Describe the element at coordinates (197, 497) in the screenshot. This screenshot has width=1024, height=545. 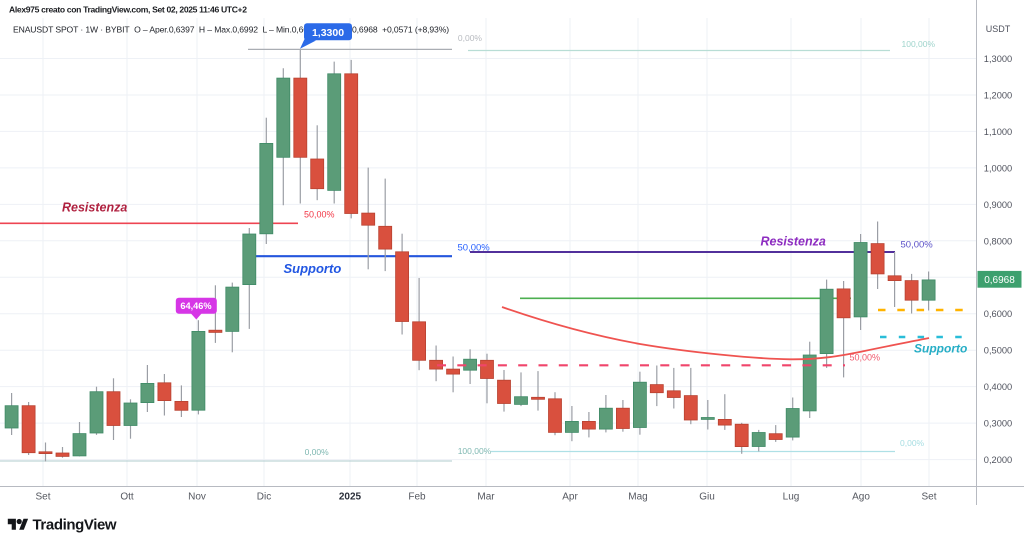
I see `svg-text: Nov` at that location.